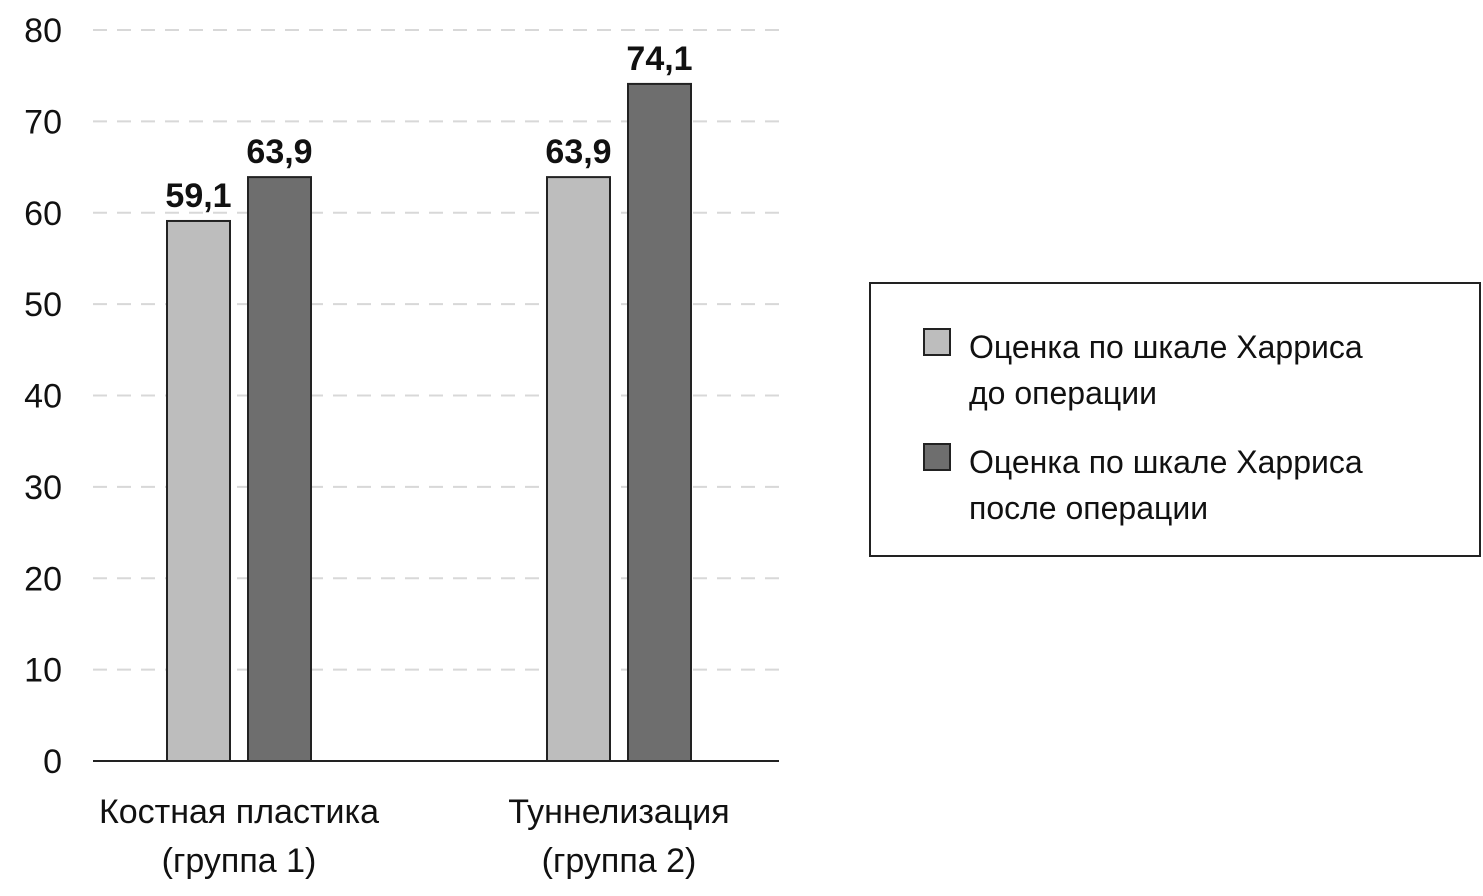 Image resolution: width=1483 pixels, height=896 pixels. I want to click on legend-label-after: Оценка по шкале Харриса после операции, so click(1199, 485).